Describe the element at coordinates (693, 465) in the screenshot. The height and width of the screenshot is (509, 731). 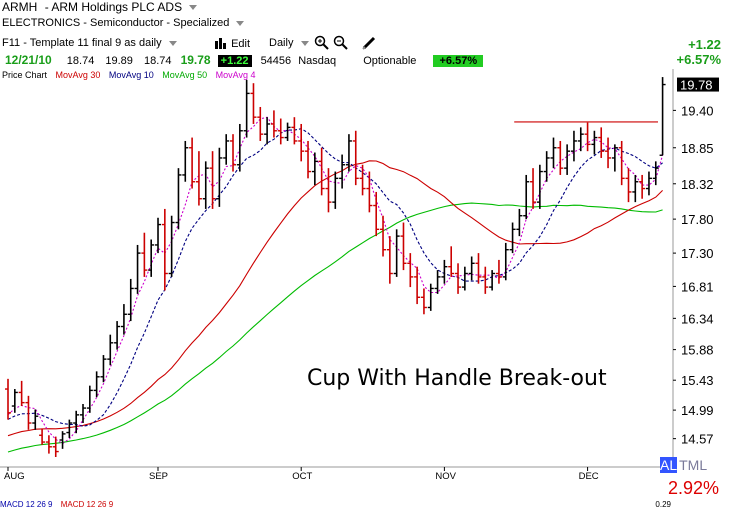
I see `tml-label: TML` at that location.